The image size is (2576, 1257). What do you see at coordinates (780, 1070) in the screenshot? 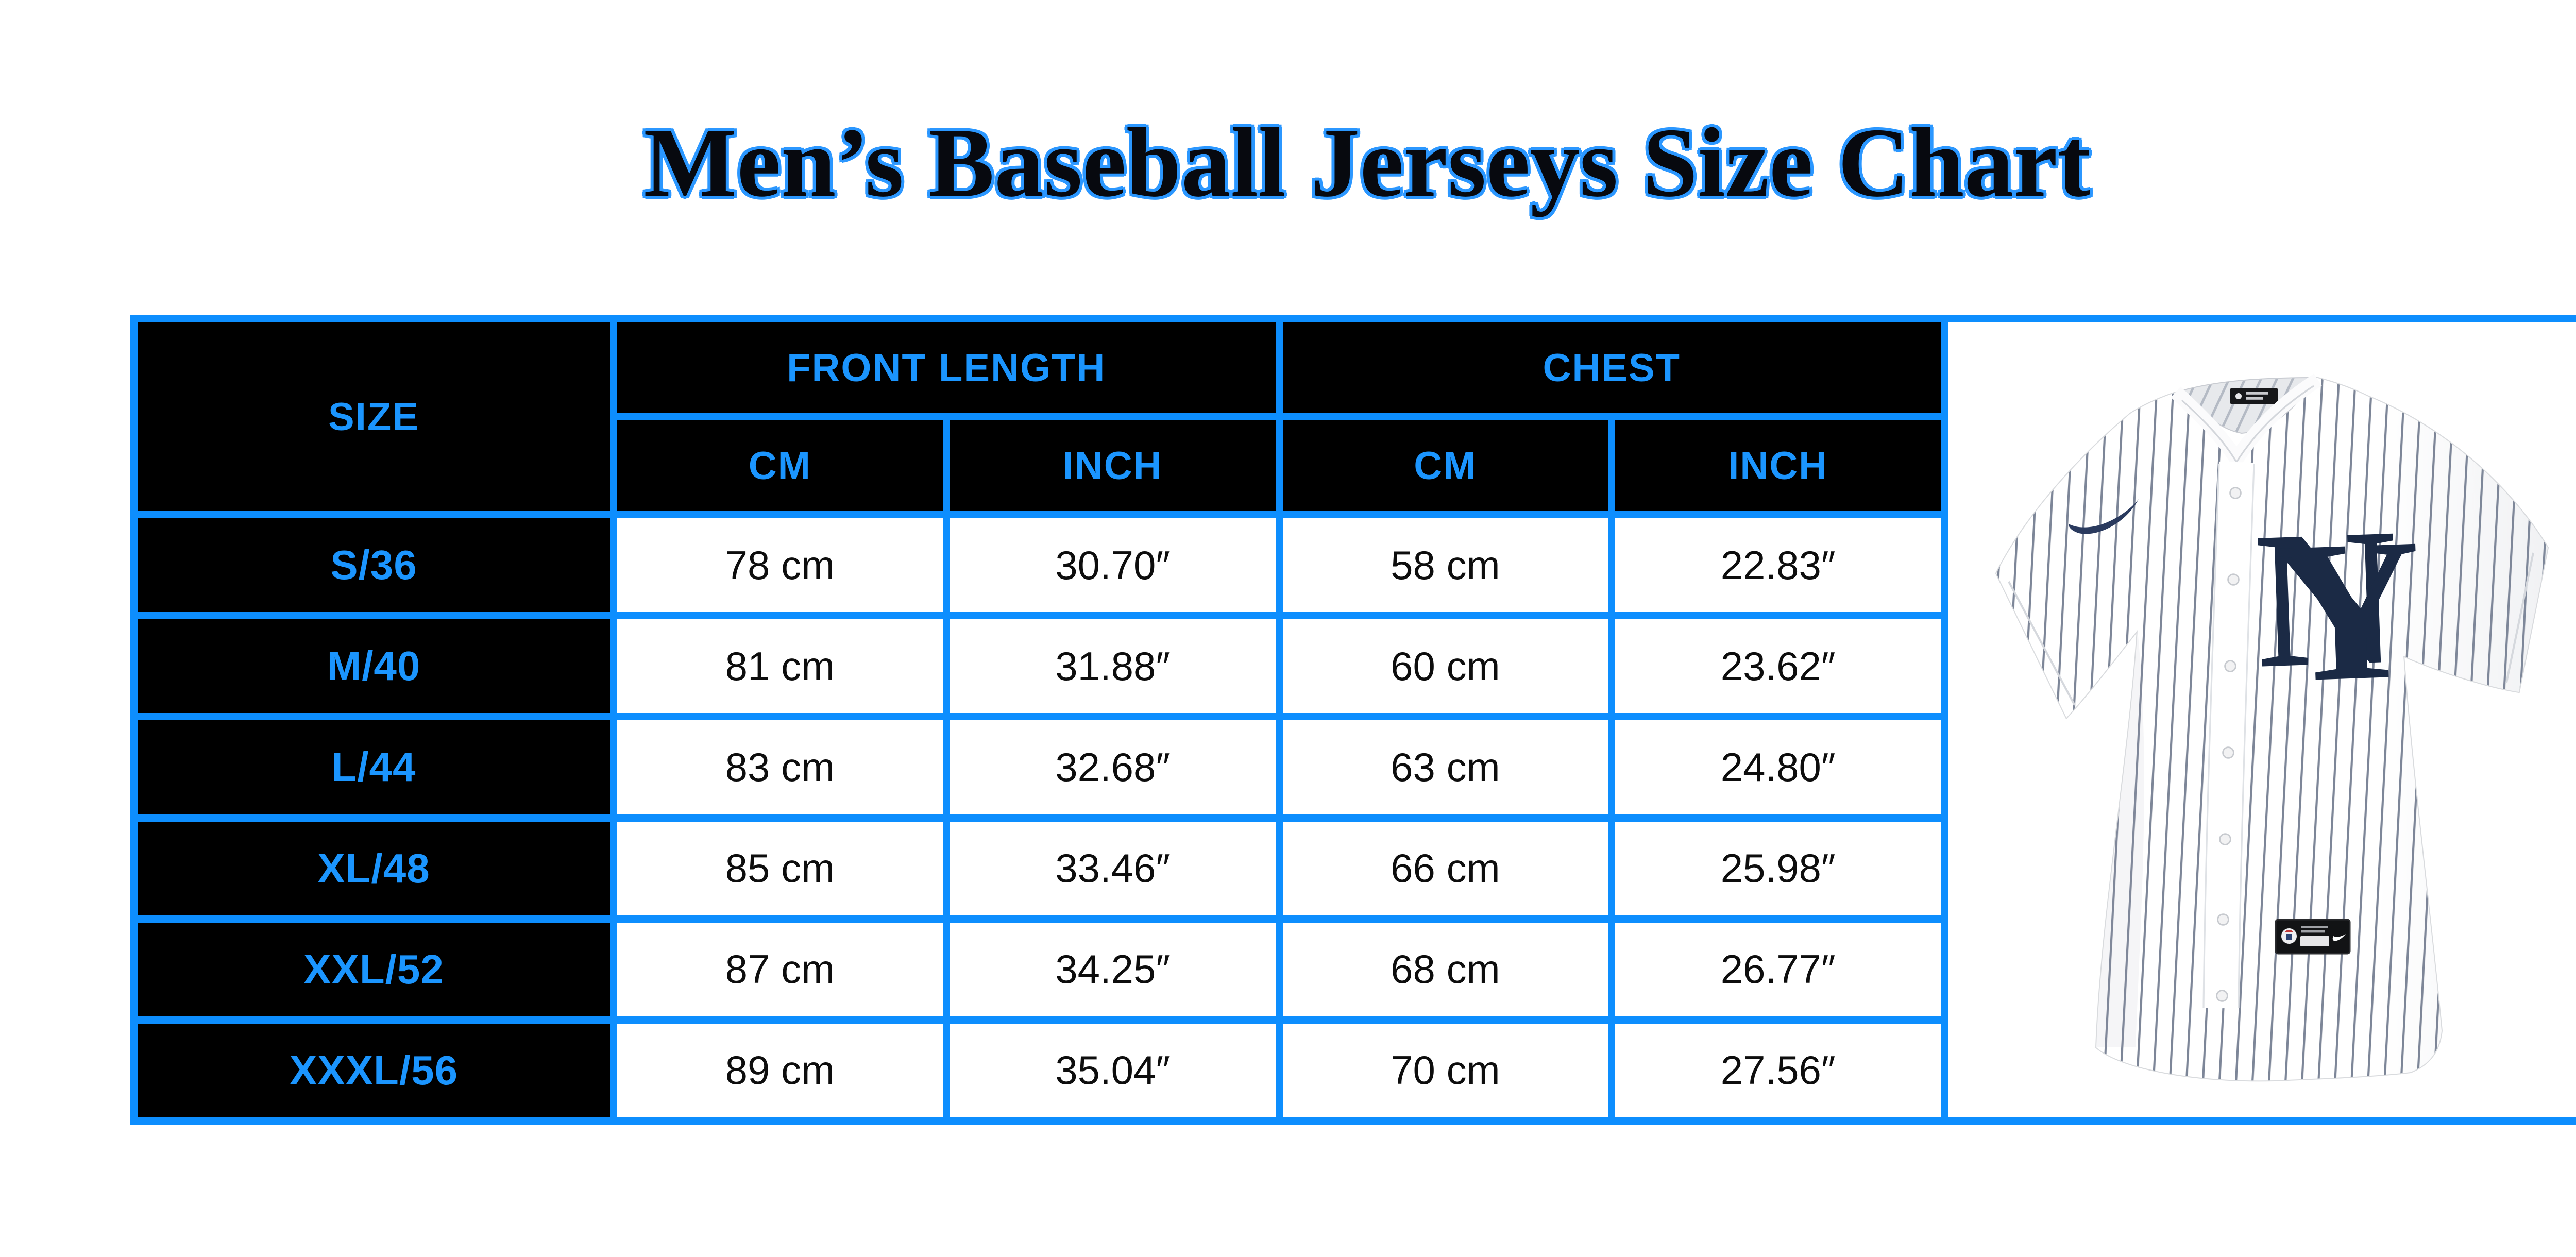
I see `front-length-cm-cell: 89 cm` at bounding box center [780, 1070].